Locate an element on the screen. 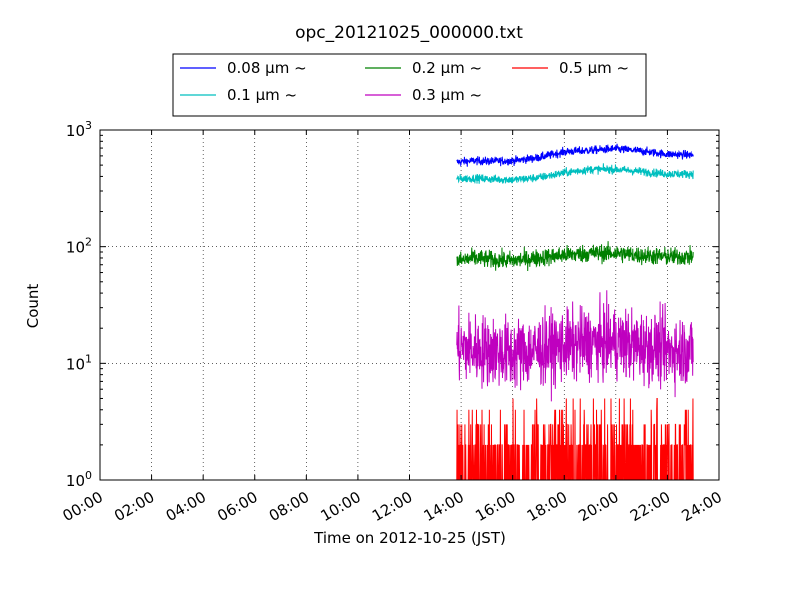 The width and height of the screenshot is (800, 600). legend-label-2: 0.2 μm ~ is located at coordinates (447, 68).